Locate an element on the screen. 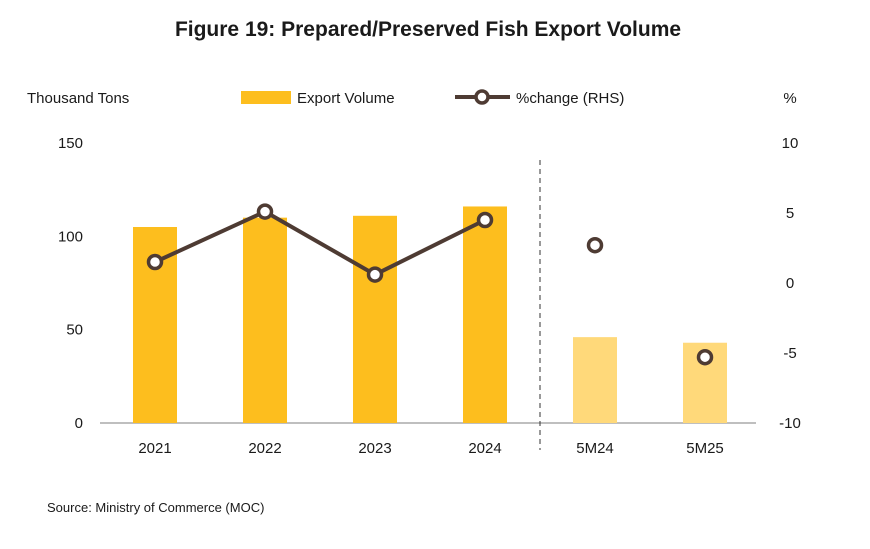 The image size is (870, 549). right-axis-ticks: -10 -5 0 5 10 is located at coordinates (790, 283).